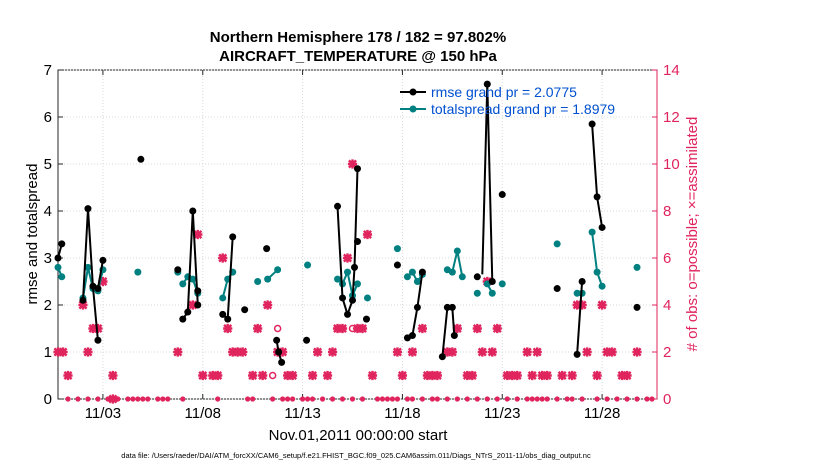  I want to click on legend-spread-marker, so click(413, 109).